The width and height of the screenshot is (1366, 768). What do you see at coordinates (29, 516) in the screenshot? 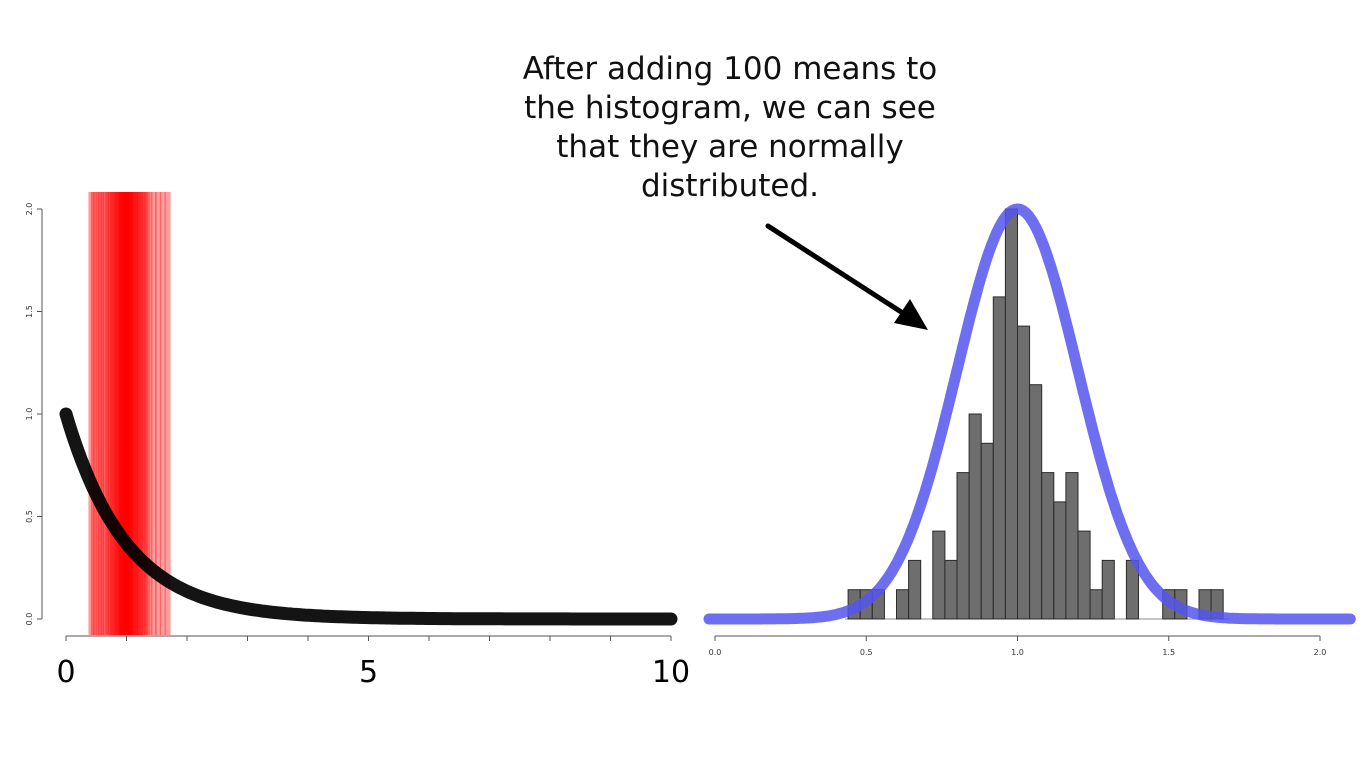
I see `y-tick-label: 0.5` at bounding box center [29, 516].